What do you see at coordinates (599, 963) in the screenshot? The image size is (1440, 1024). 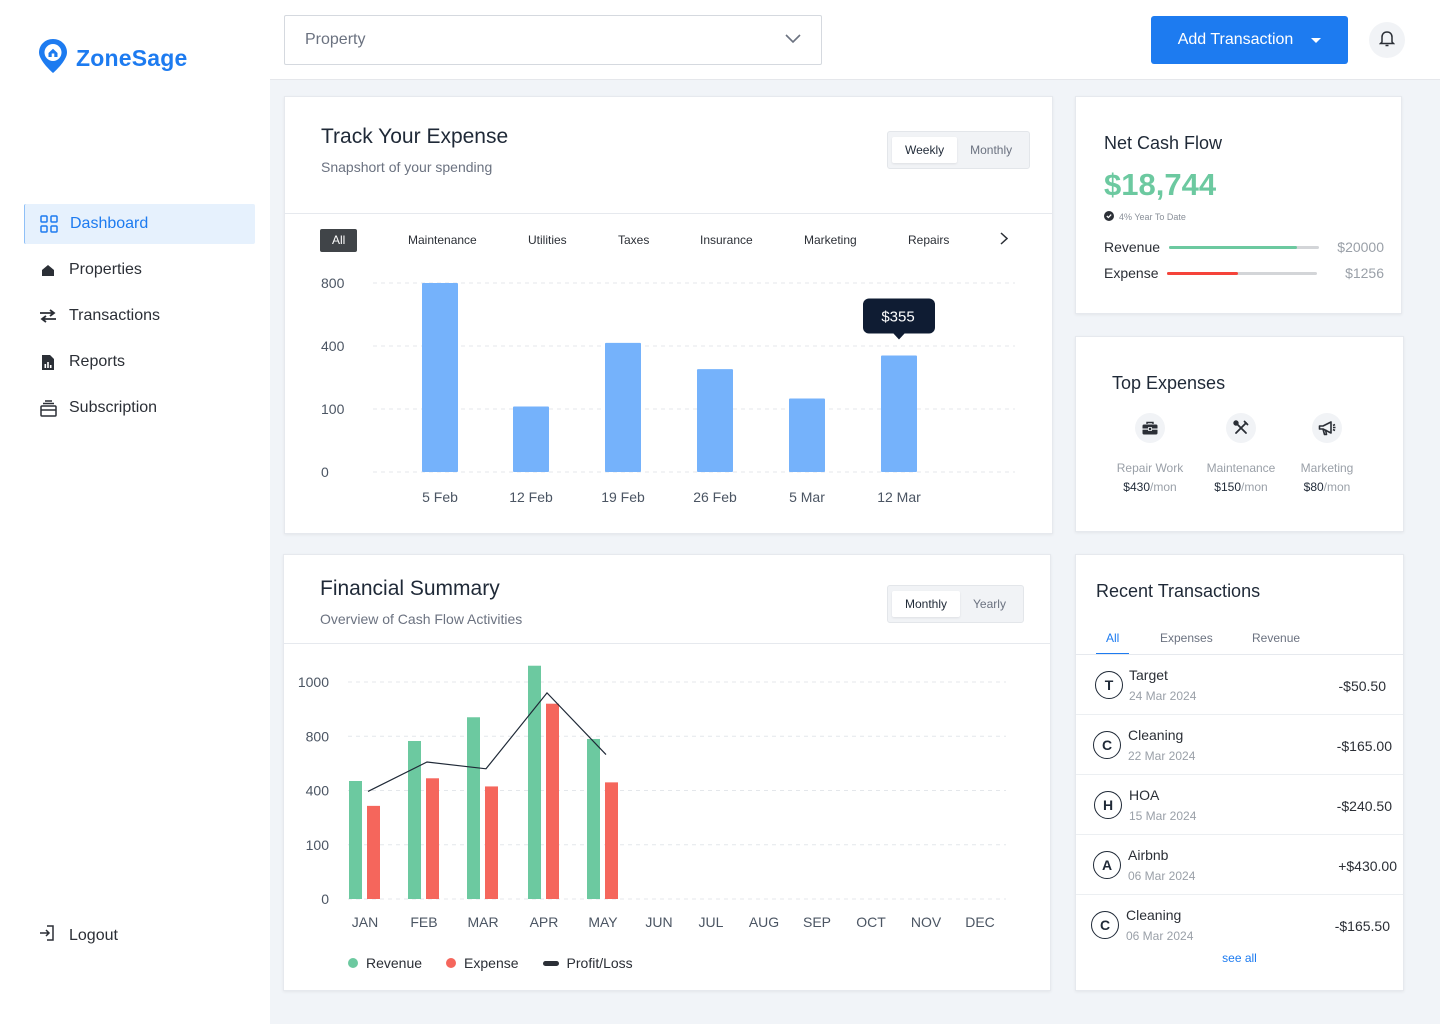 I see `legend-label: Profit/Loss` at bounding box center [599, 963].